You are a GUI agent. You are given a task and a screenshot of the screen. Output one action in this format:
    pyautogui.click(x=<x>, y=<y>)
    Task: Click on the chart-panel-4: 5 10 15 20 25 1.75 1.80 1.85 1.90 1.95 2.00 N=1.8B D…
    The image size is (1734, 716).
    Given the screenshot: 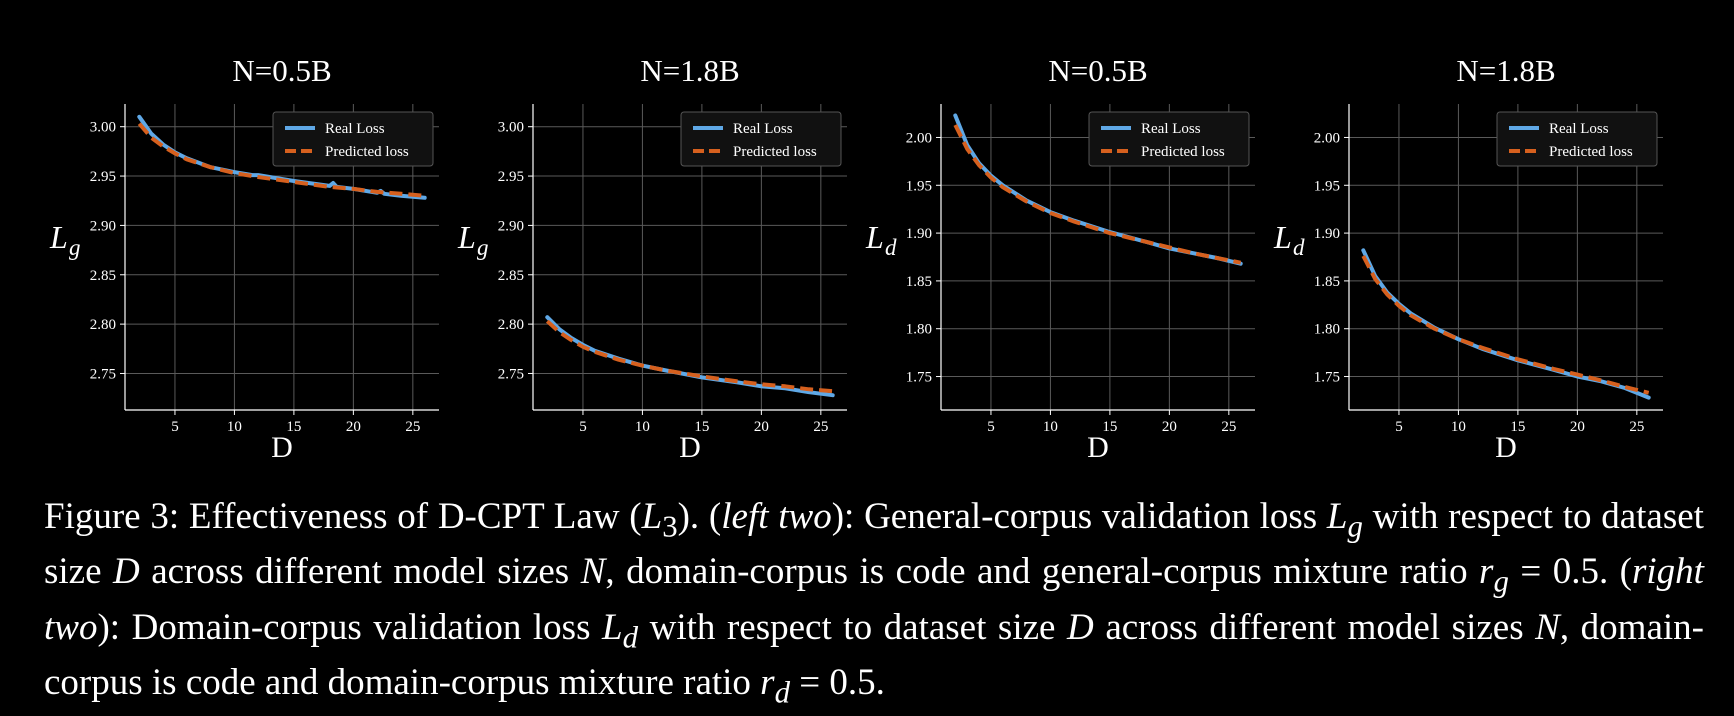 What is the action you would take?
    pyautogui.click(x=1468, y=258)
    